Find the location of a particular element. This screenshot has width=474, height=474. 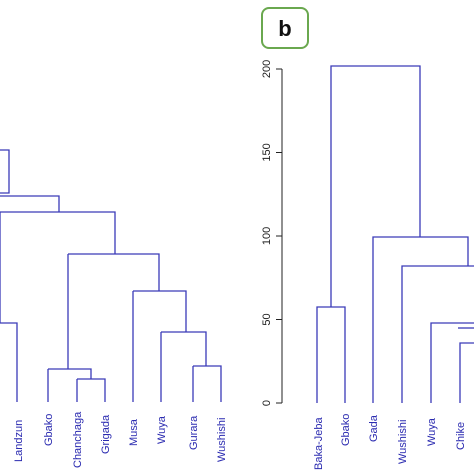

y-tick-label: 150 is located at coordinates (267, 152).